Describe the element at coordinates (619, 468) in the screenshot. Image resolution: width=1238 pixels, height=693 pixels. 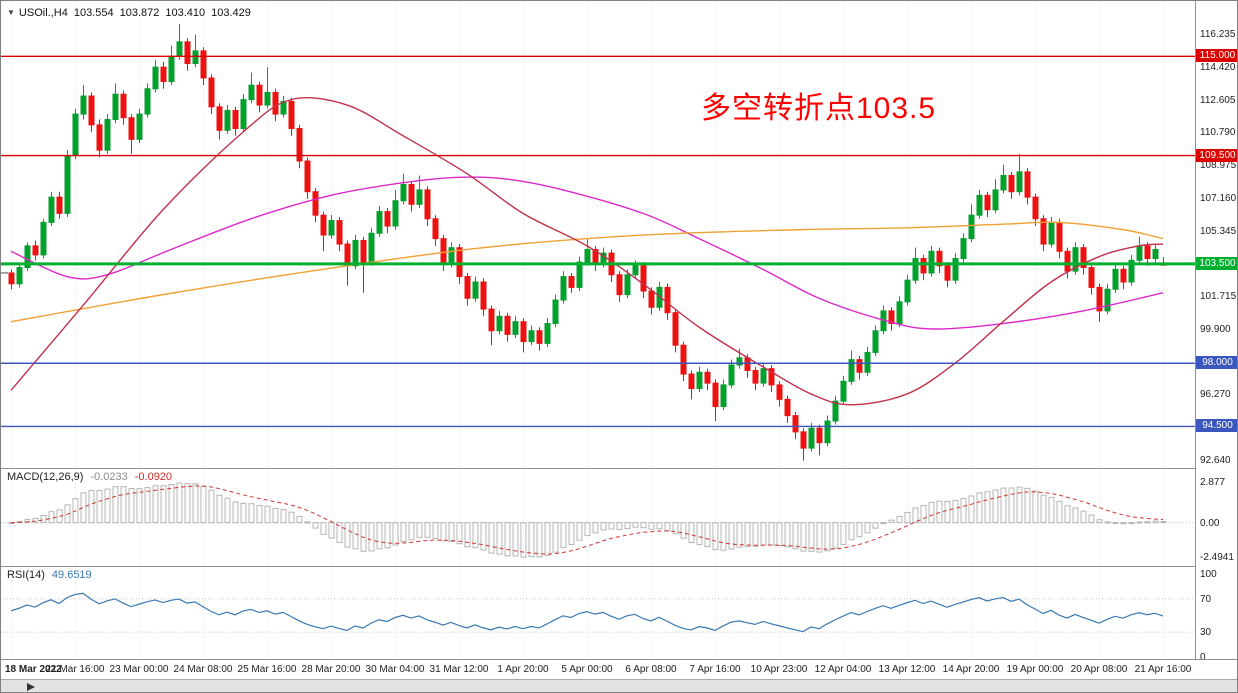
I see `macd-panel-separator` at that location.